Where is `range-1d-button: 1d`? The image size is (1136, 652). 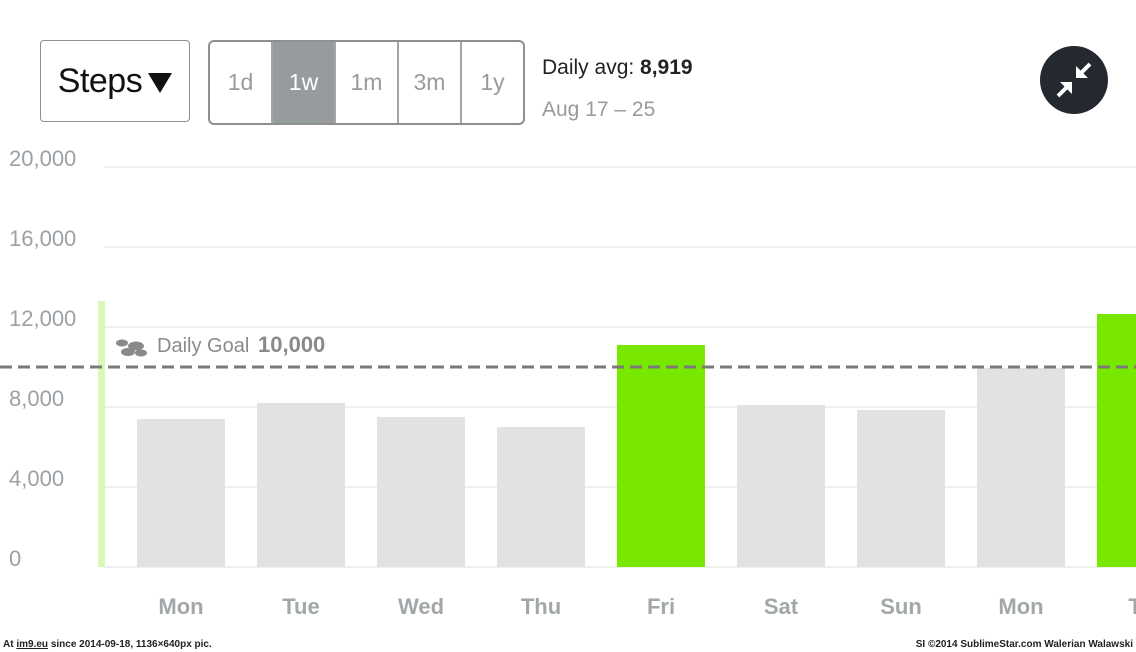
range-1d-button: 1d is located at coordinates (241, 82).